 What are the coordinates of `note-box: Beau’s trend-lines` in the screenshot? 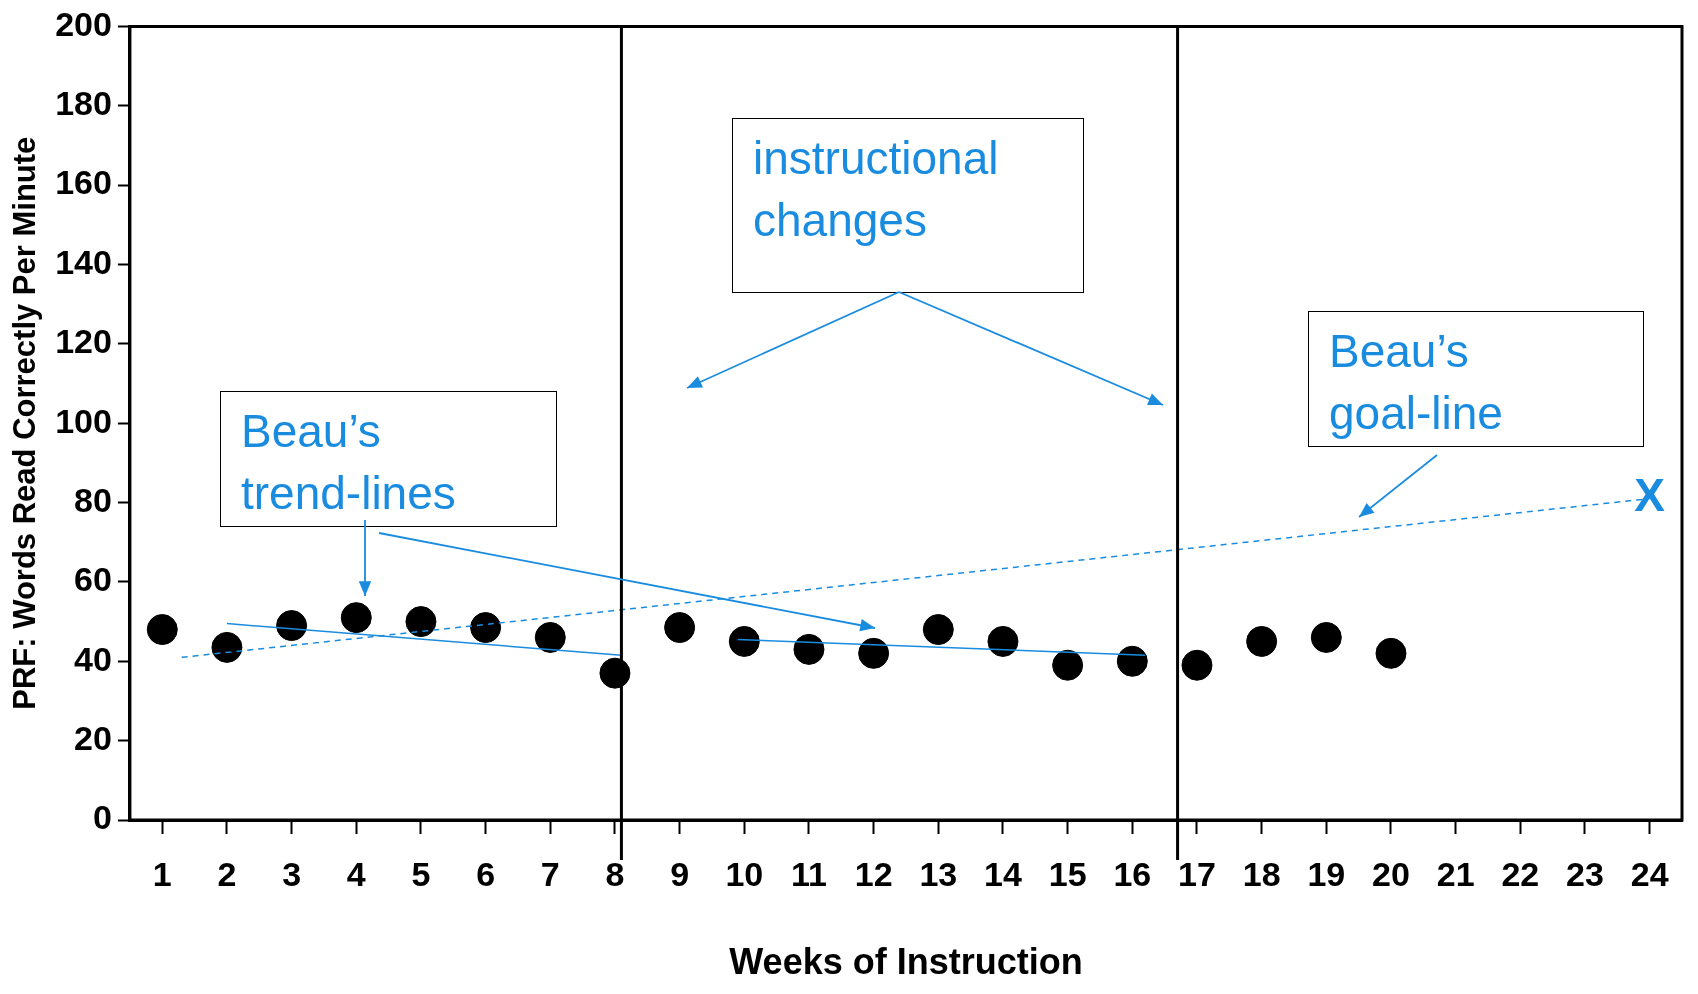 It's located at (388, 459).